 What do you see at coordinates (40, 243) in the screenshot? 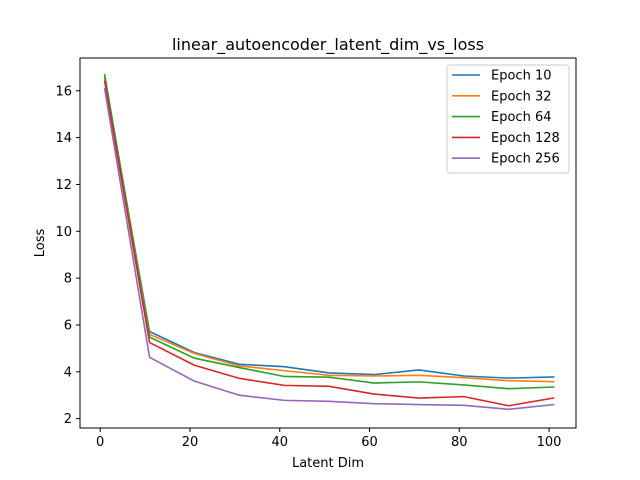
I see `y-axis-label: Loss` at bounding box center [40, 243].